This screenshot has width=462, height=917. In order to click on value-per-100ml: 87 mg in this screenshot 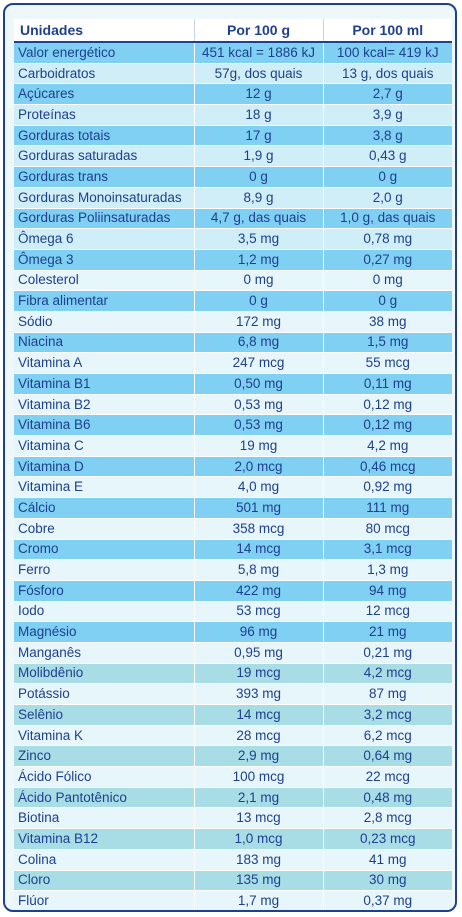, I will do `click(387, 694)`.